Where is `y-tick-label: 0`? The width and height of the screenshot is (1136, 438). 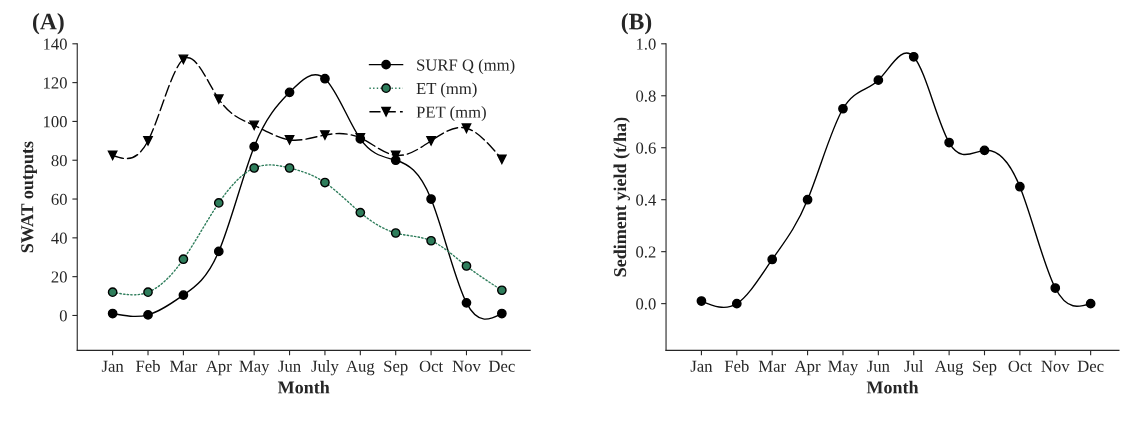
y-tick-label: 0 is located at coordinates (63, 316).